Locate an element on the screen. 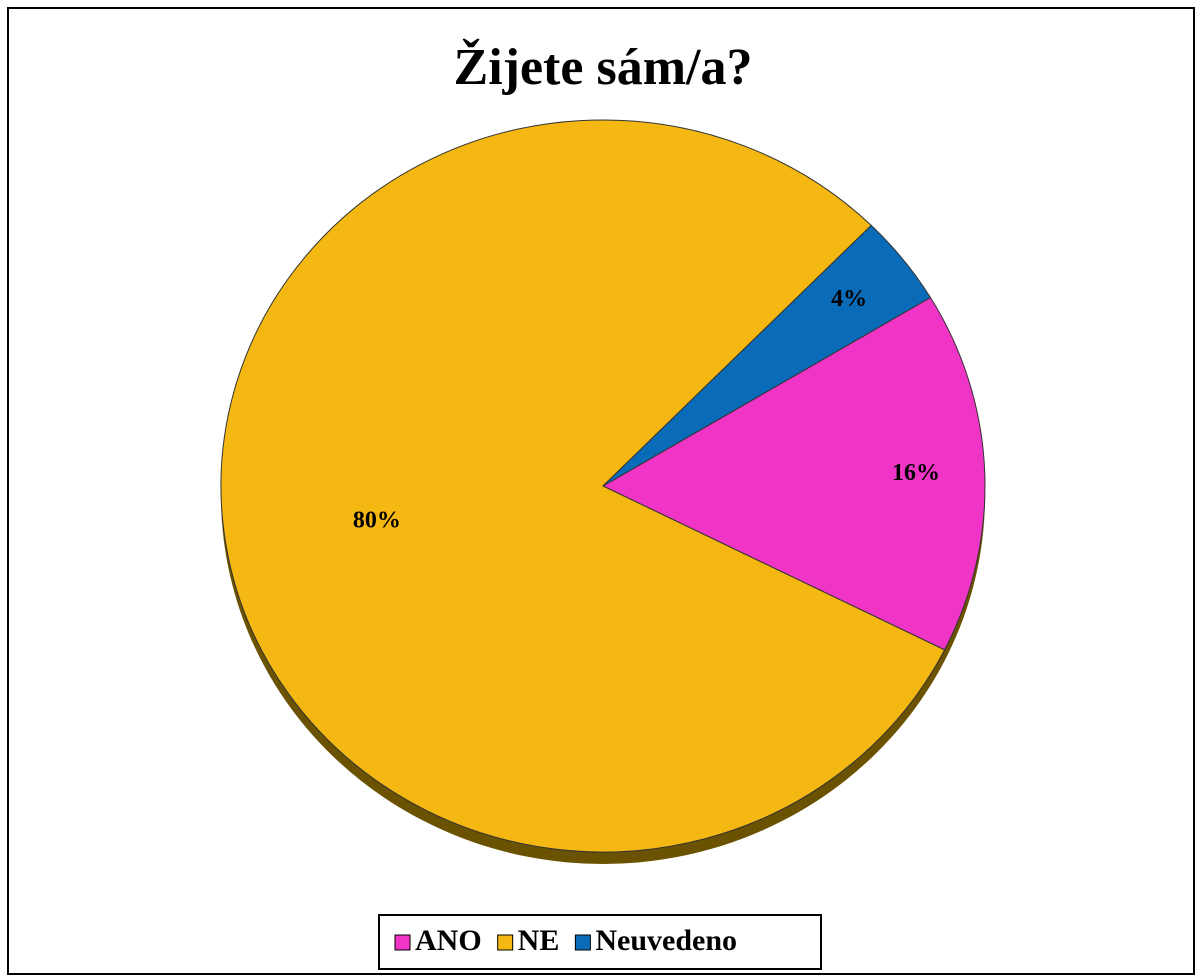 The image size is (1201, 978). legend-box is located at coordinates (600, 942).